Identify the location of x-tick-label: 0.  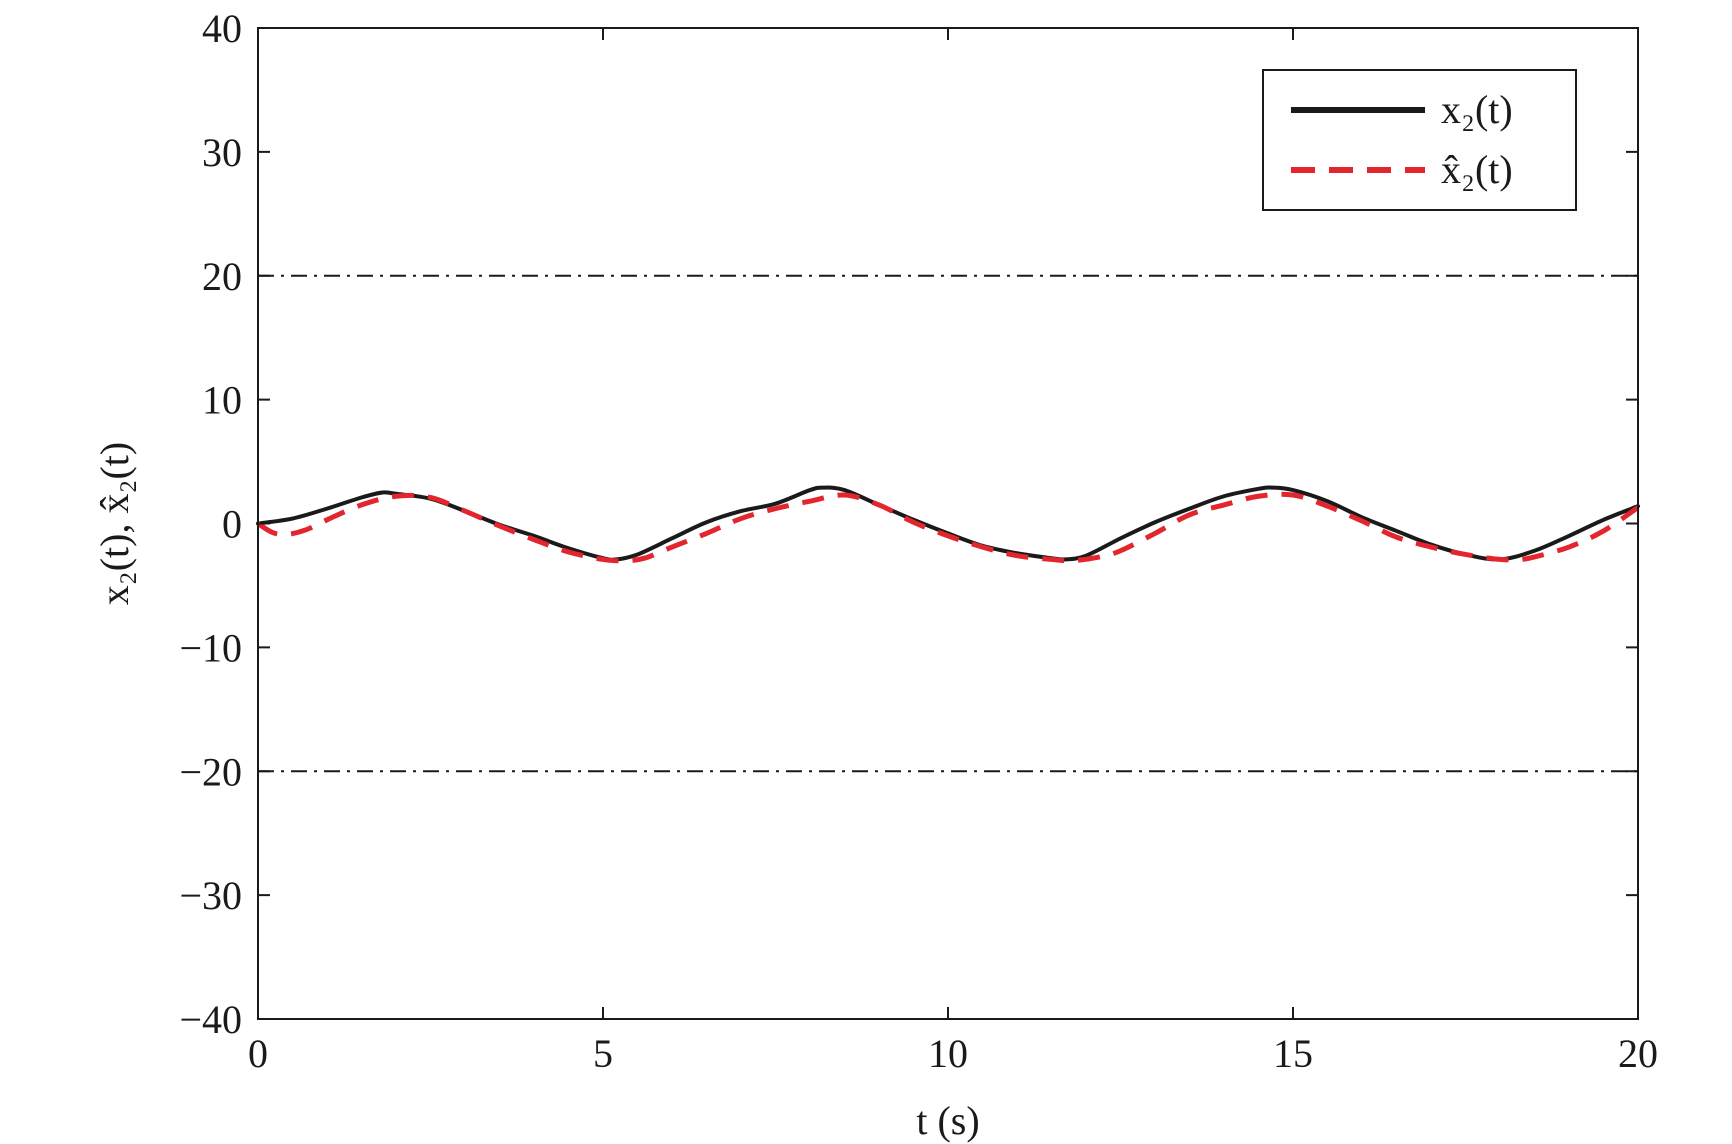
(258, 1053).